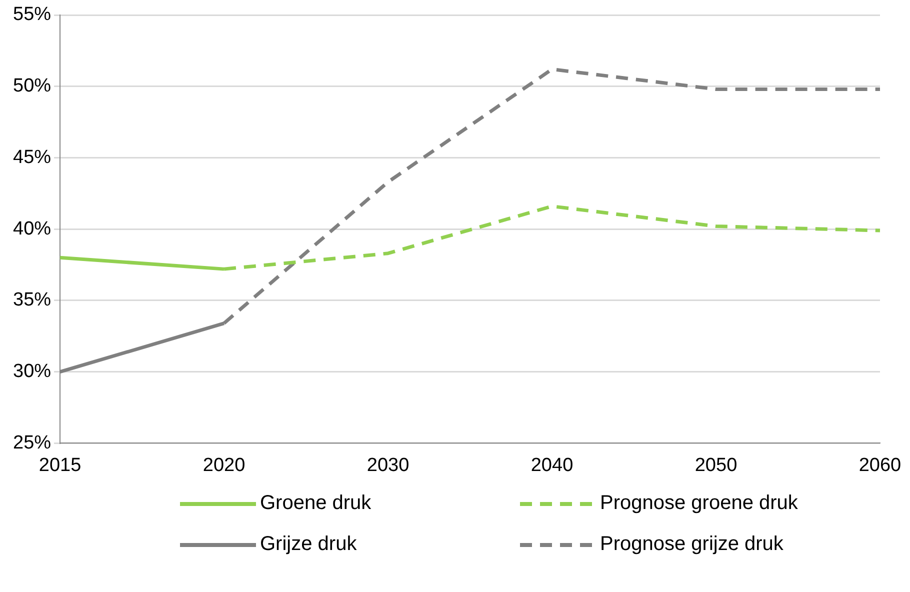 The width and height of the screenshot is (910, 592). What do you see at coordinates (32, 86) in the screenshot?
I see `y-tick-label: 50%` at bounding box center [32, 86].